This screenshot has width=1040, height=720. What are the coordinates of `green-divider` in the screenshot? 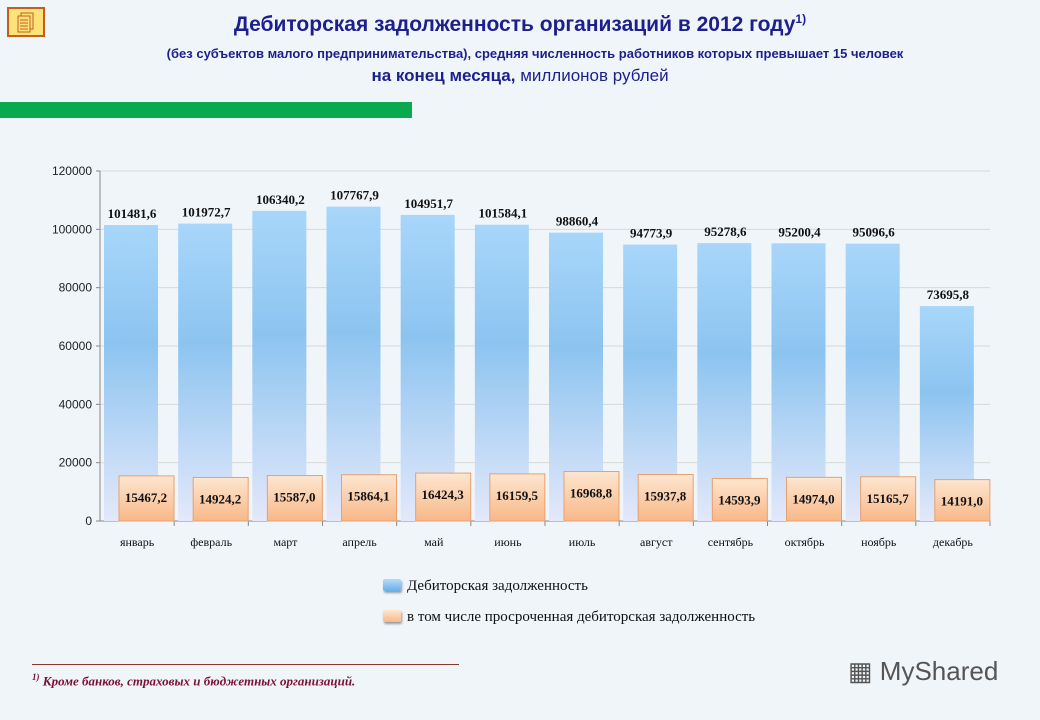 It's located at (206, 110).